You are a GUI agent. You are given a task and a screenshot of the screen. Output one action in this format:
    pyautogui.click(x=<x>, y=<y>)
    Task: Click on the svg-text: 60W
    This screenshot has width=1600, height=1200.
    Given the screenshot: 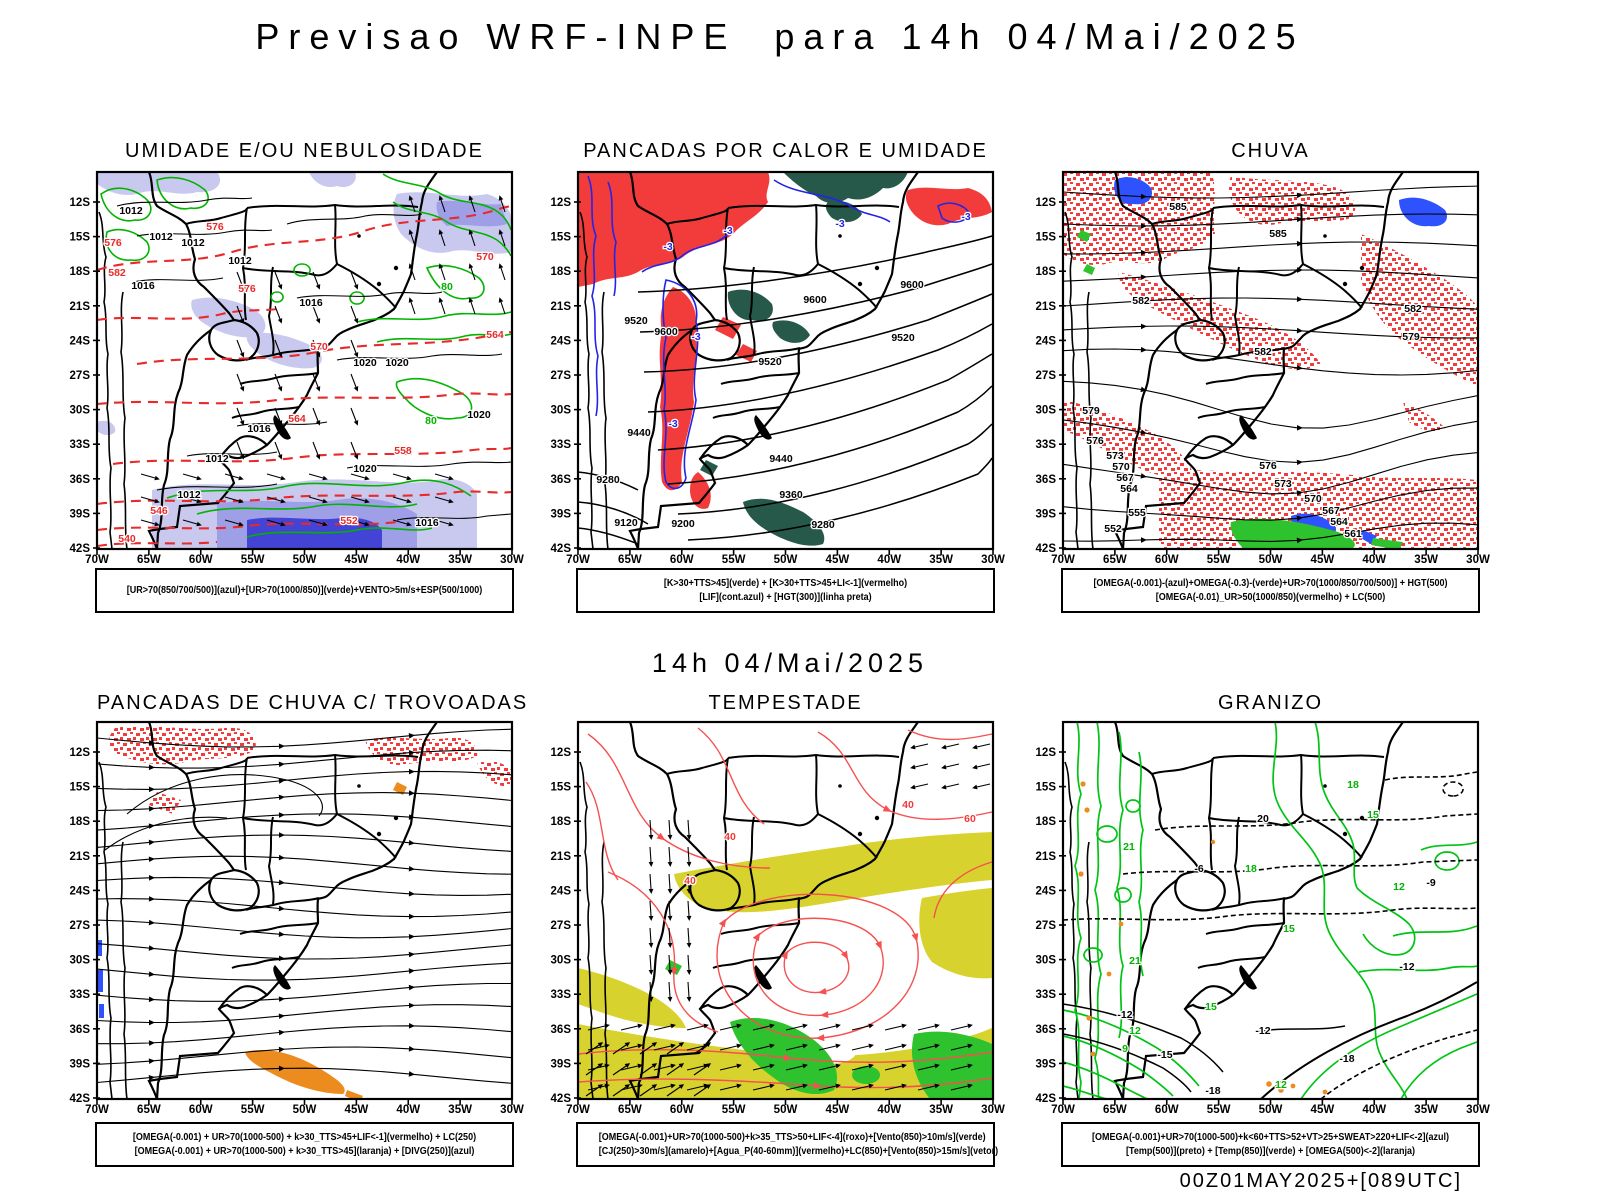 What is the action you would take?
    pyautogui.click(x=201, y=1110)
    